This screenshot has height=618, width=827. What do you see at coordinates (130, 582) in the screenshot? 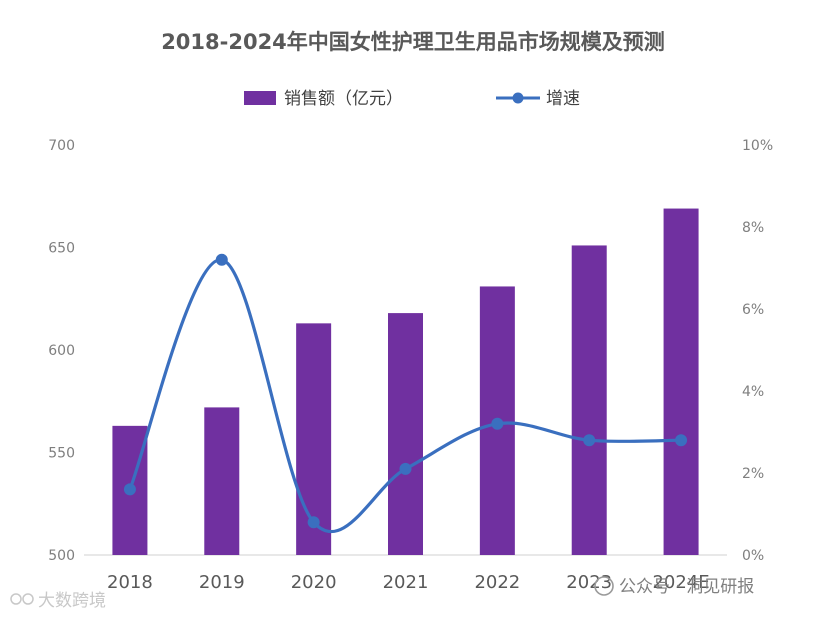
I see `x-tick-label: 2018` at bounding box center [130, 582].